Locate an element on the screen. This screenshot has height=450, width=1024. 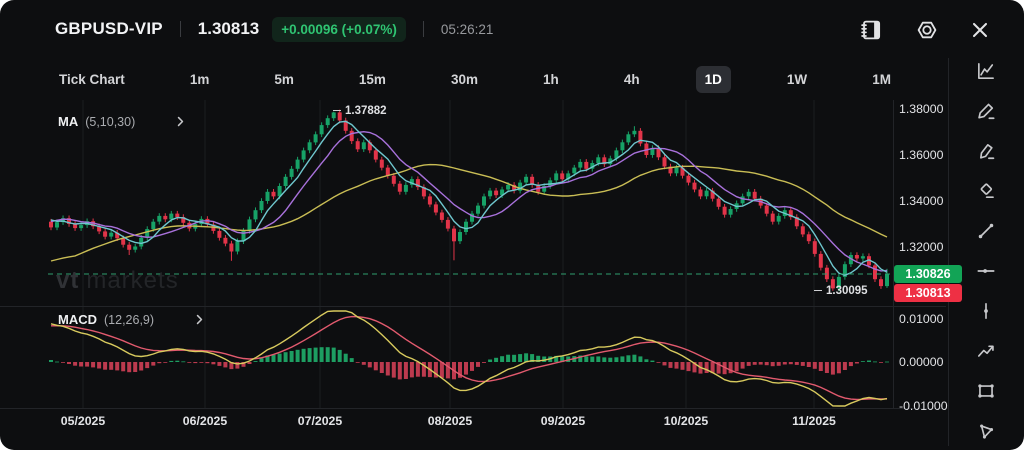
pencil-icon is located at coordinates (986, 111).